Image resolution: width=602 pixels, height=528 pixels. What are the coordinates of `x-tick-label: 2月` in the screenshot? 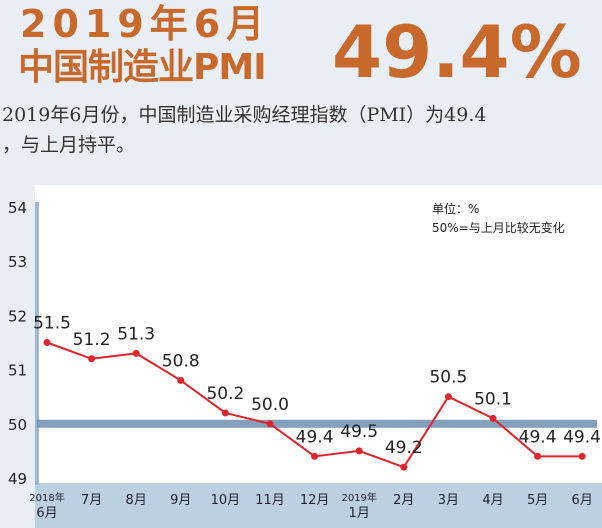 It's located at (403, 500).